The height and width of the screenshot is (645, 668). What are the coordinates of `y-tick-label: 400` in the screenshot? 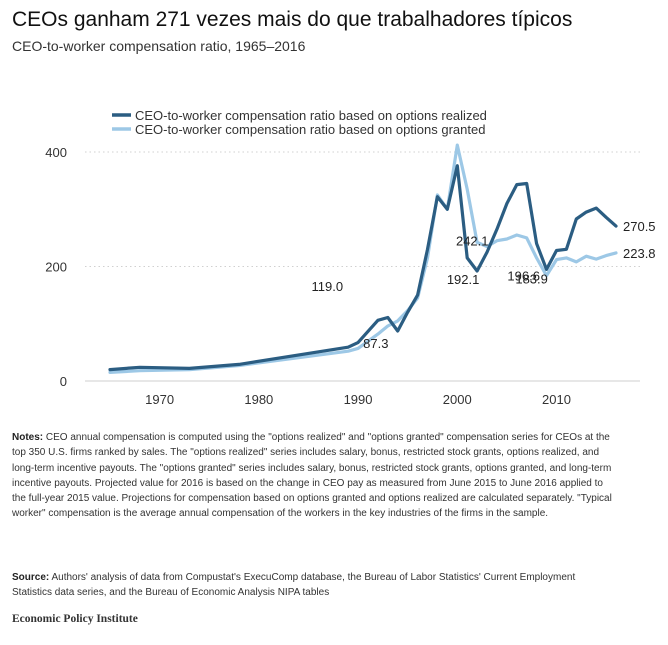 It's located at (56, 152).